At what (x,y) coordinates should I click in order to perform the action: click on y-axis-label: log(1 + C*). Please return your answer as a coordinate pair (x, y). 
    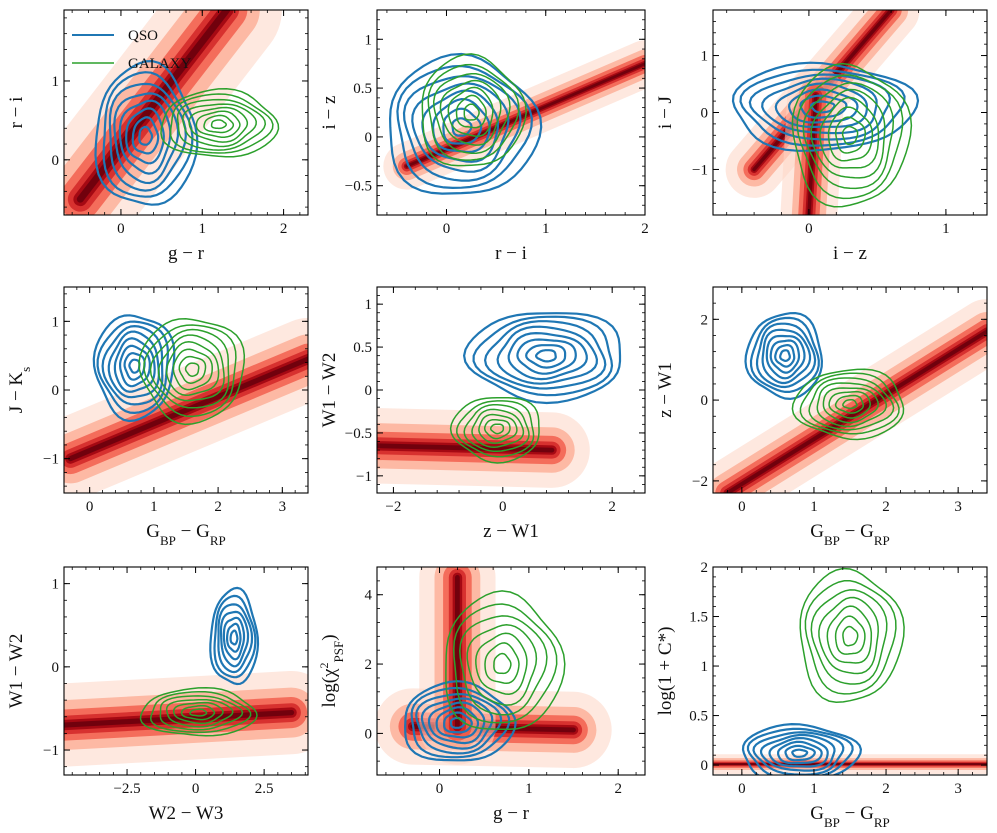
    Looking at the image, I should click on (665, 671).